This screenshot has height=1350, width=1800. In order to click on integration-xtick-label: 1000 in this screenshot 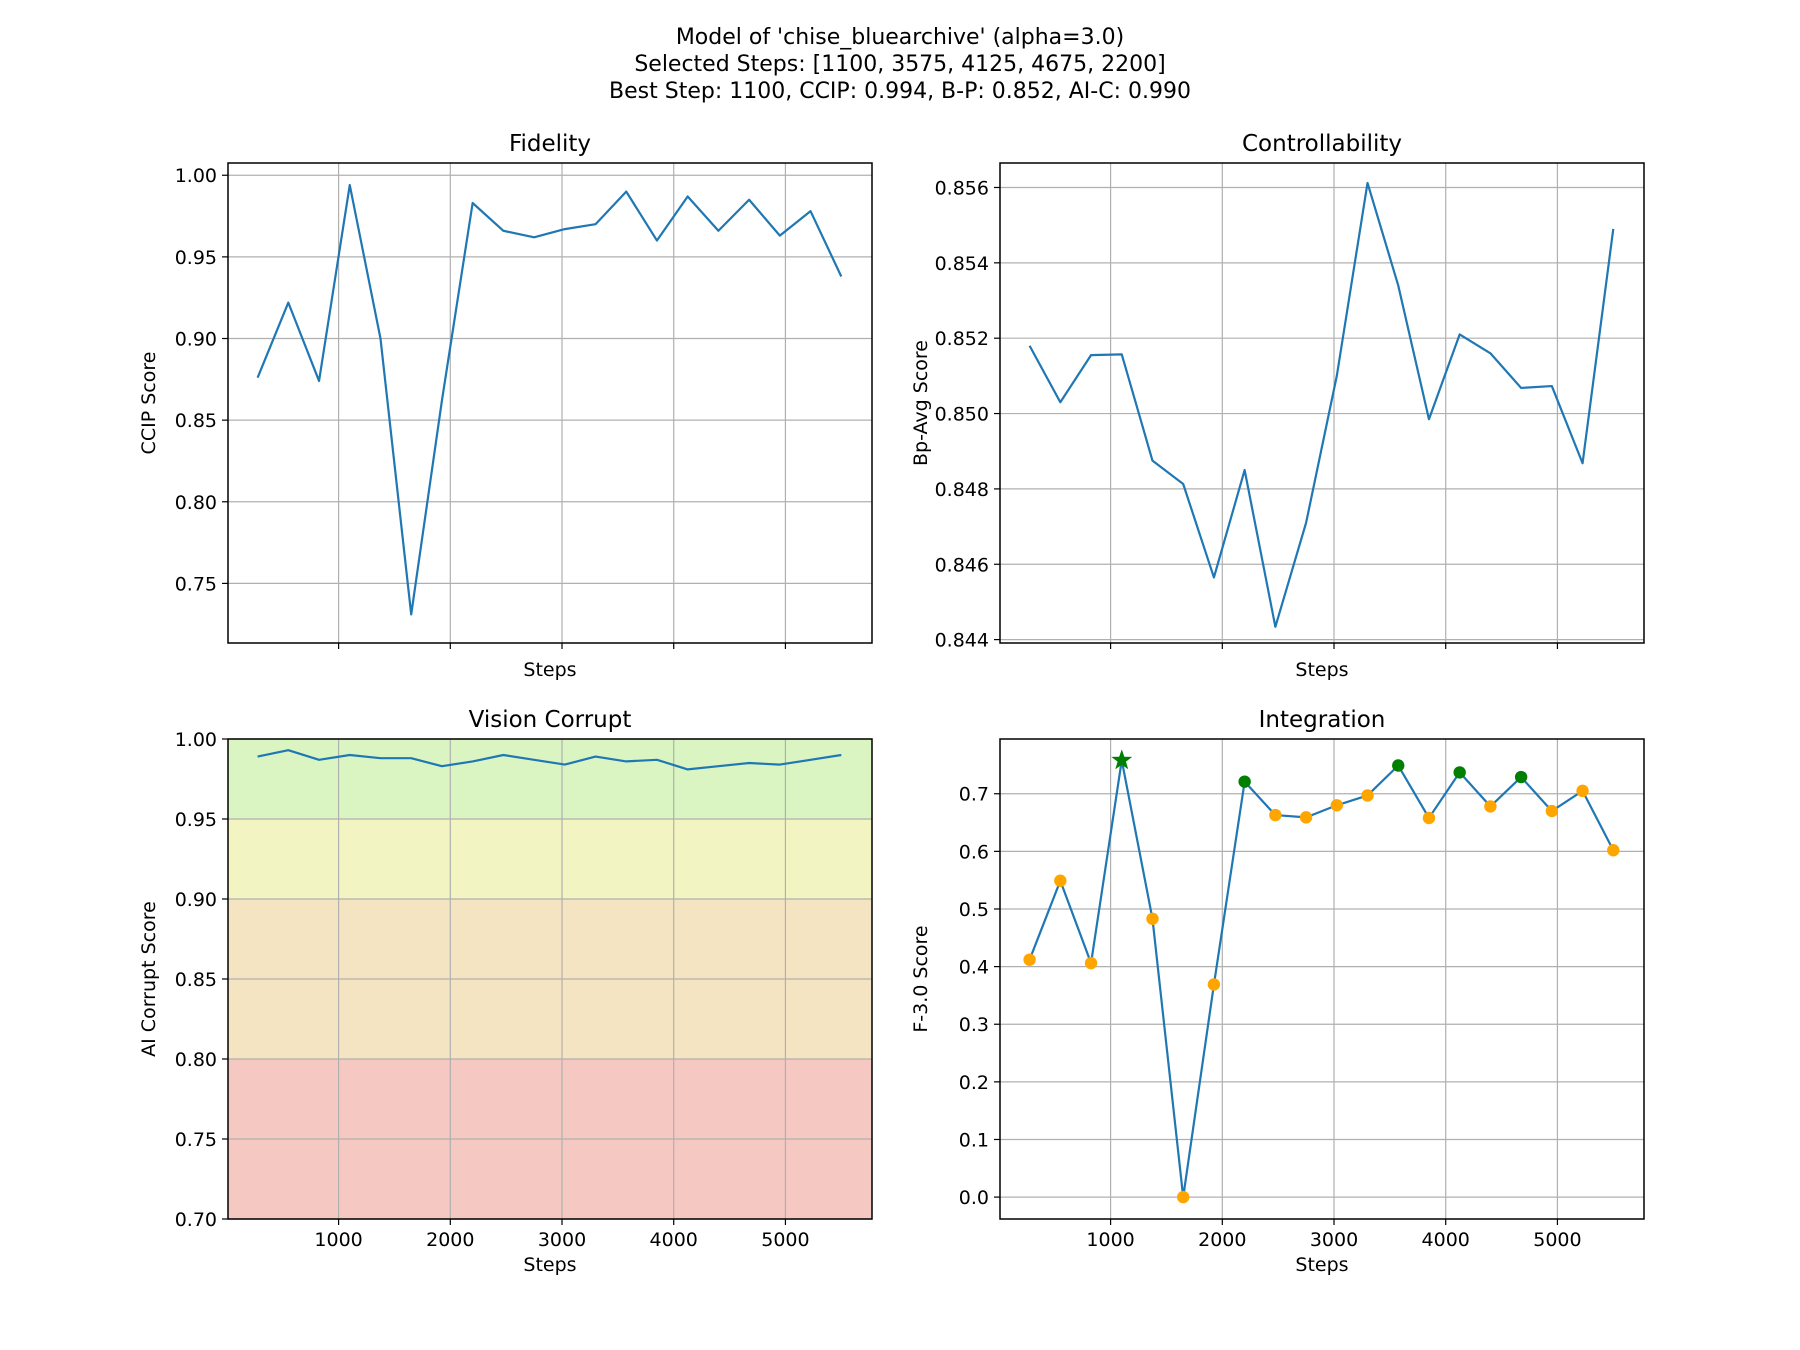, I will do `click(1110, 1240)`.